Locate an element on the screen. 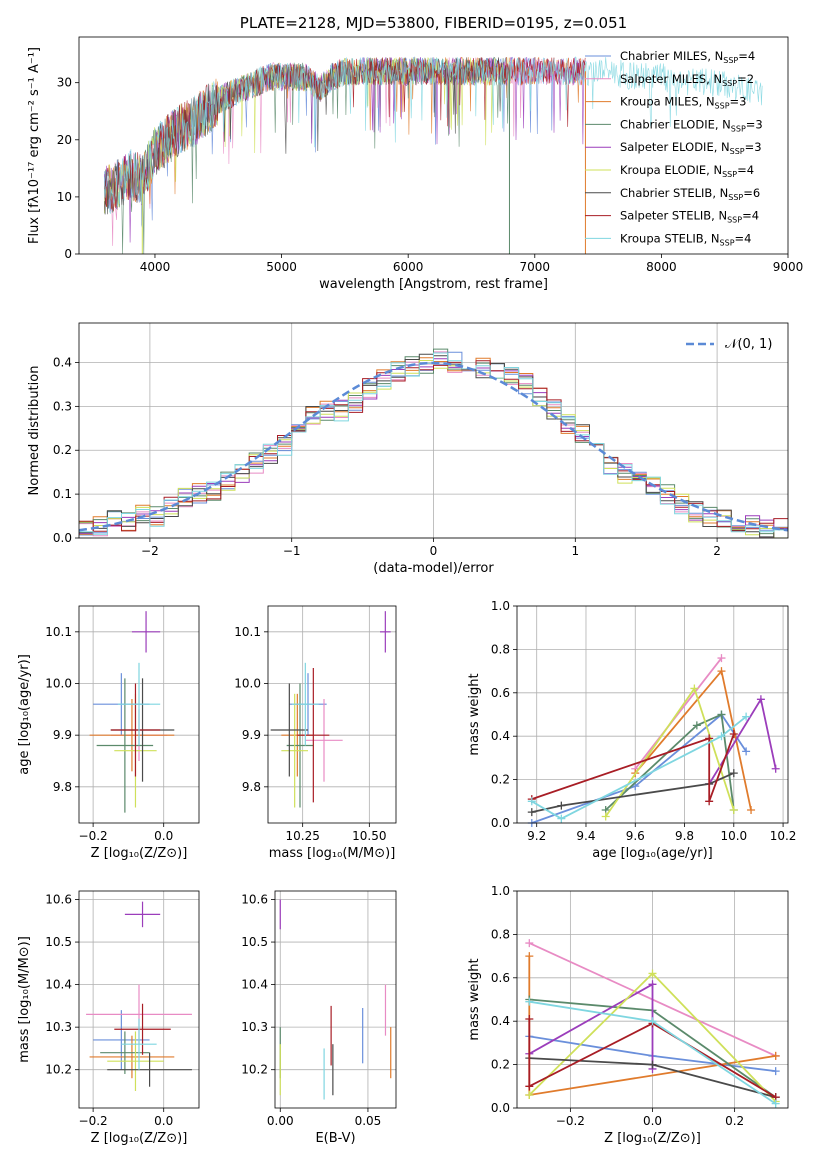 The width and height of the screenshot is (819, 1170). x-tick-label: 10.25 is located at coordinates (302, 836).